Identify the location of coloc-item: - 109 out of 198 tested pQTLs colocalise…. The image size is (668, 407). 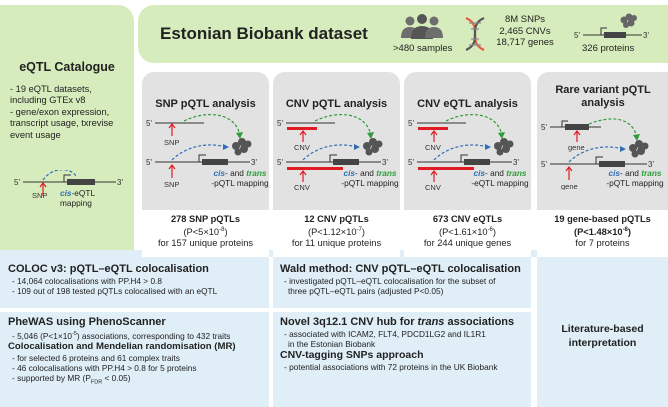
(115, 291).